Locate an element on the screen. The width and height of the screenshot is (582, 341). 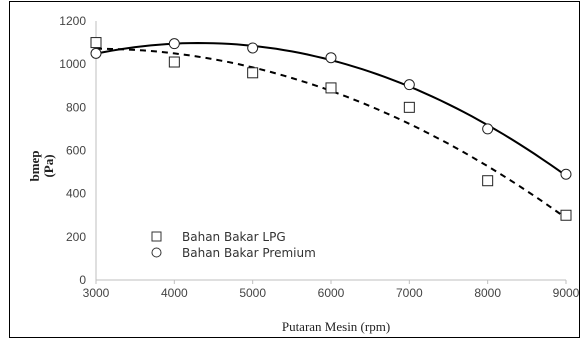
x-tick-label: 4000 is located at coordinates (174, 293).